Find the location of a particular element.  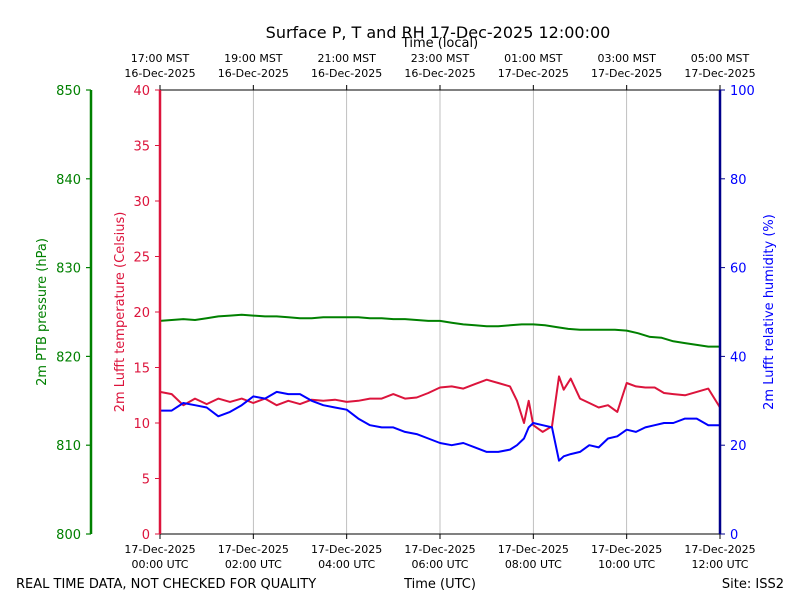

humidity-axis-label: 2m Lufft relative humidity (%) is located at coordinates (769, 312).